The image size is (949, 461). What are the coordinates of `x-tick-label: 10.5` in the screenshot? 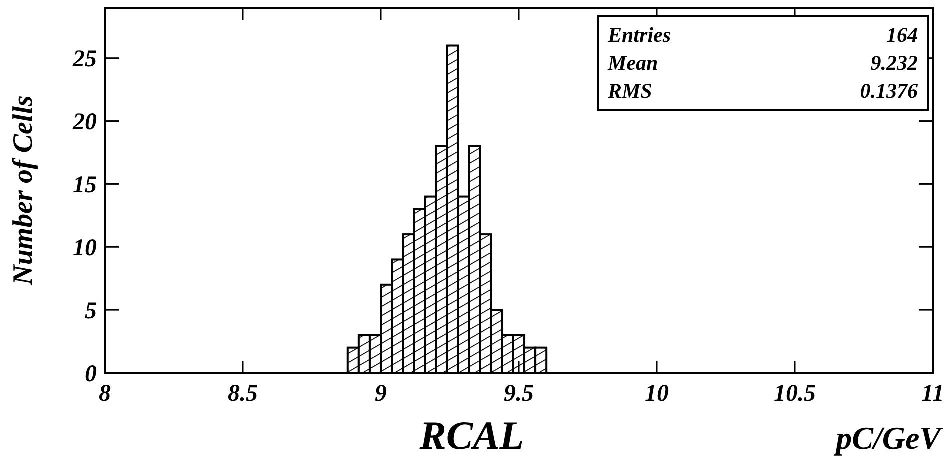 It's located at (795, 394).